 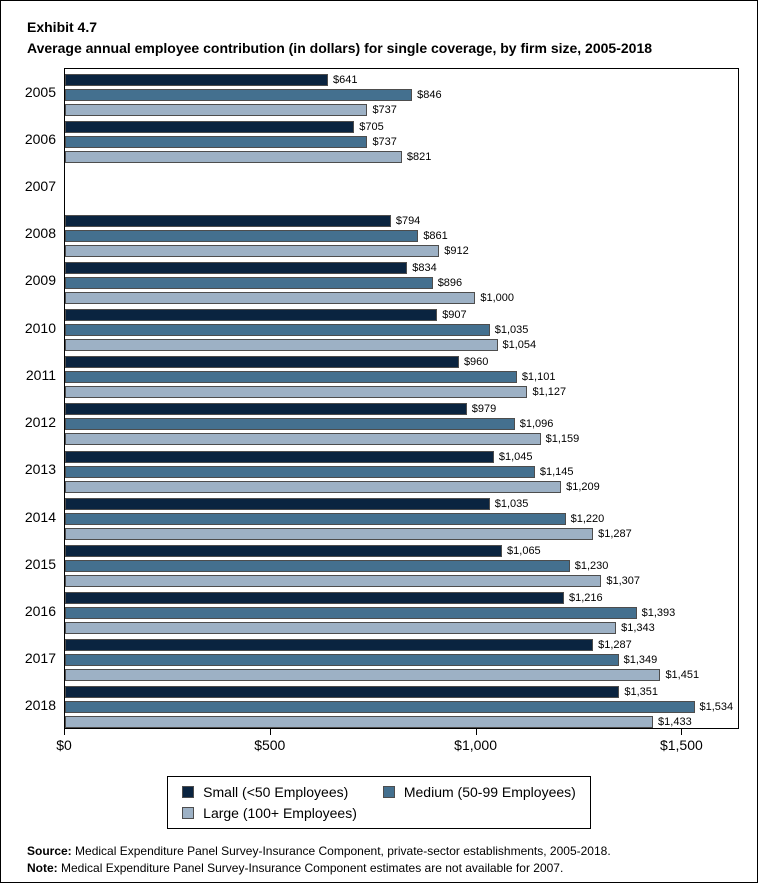 I want to click on bar-2016-small, so click(x=314, y=597).